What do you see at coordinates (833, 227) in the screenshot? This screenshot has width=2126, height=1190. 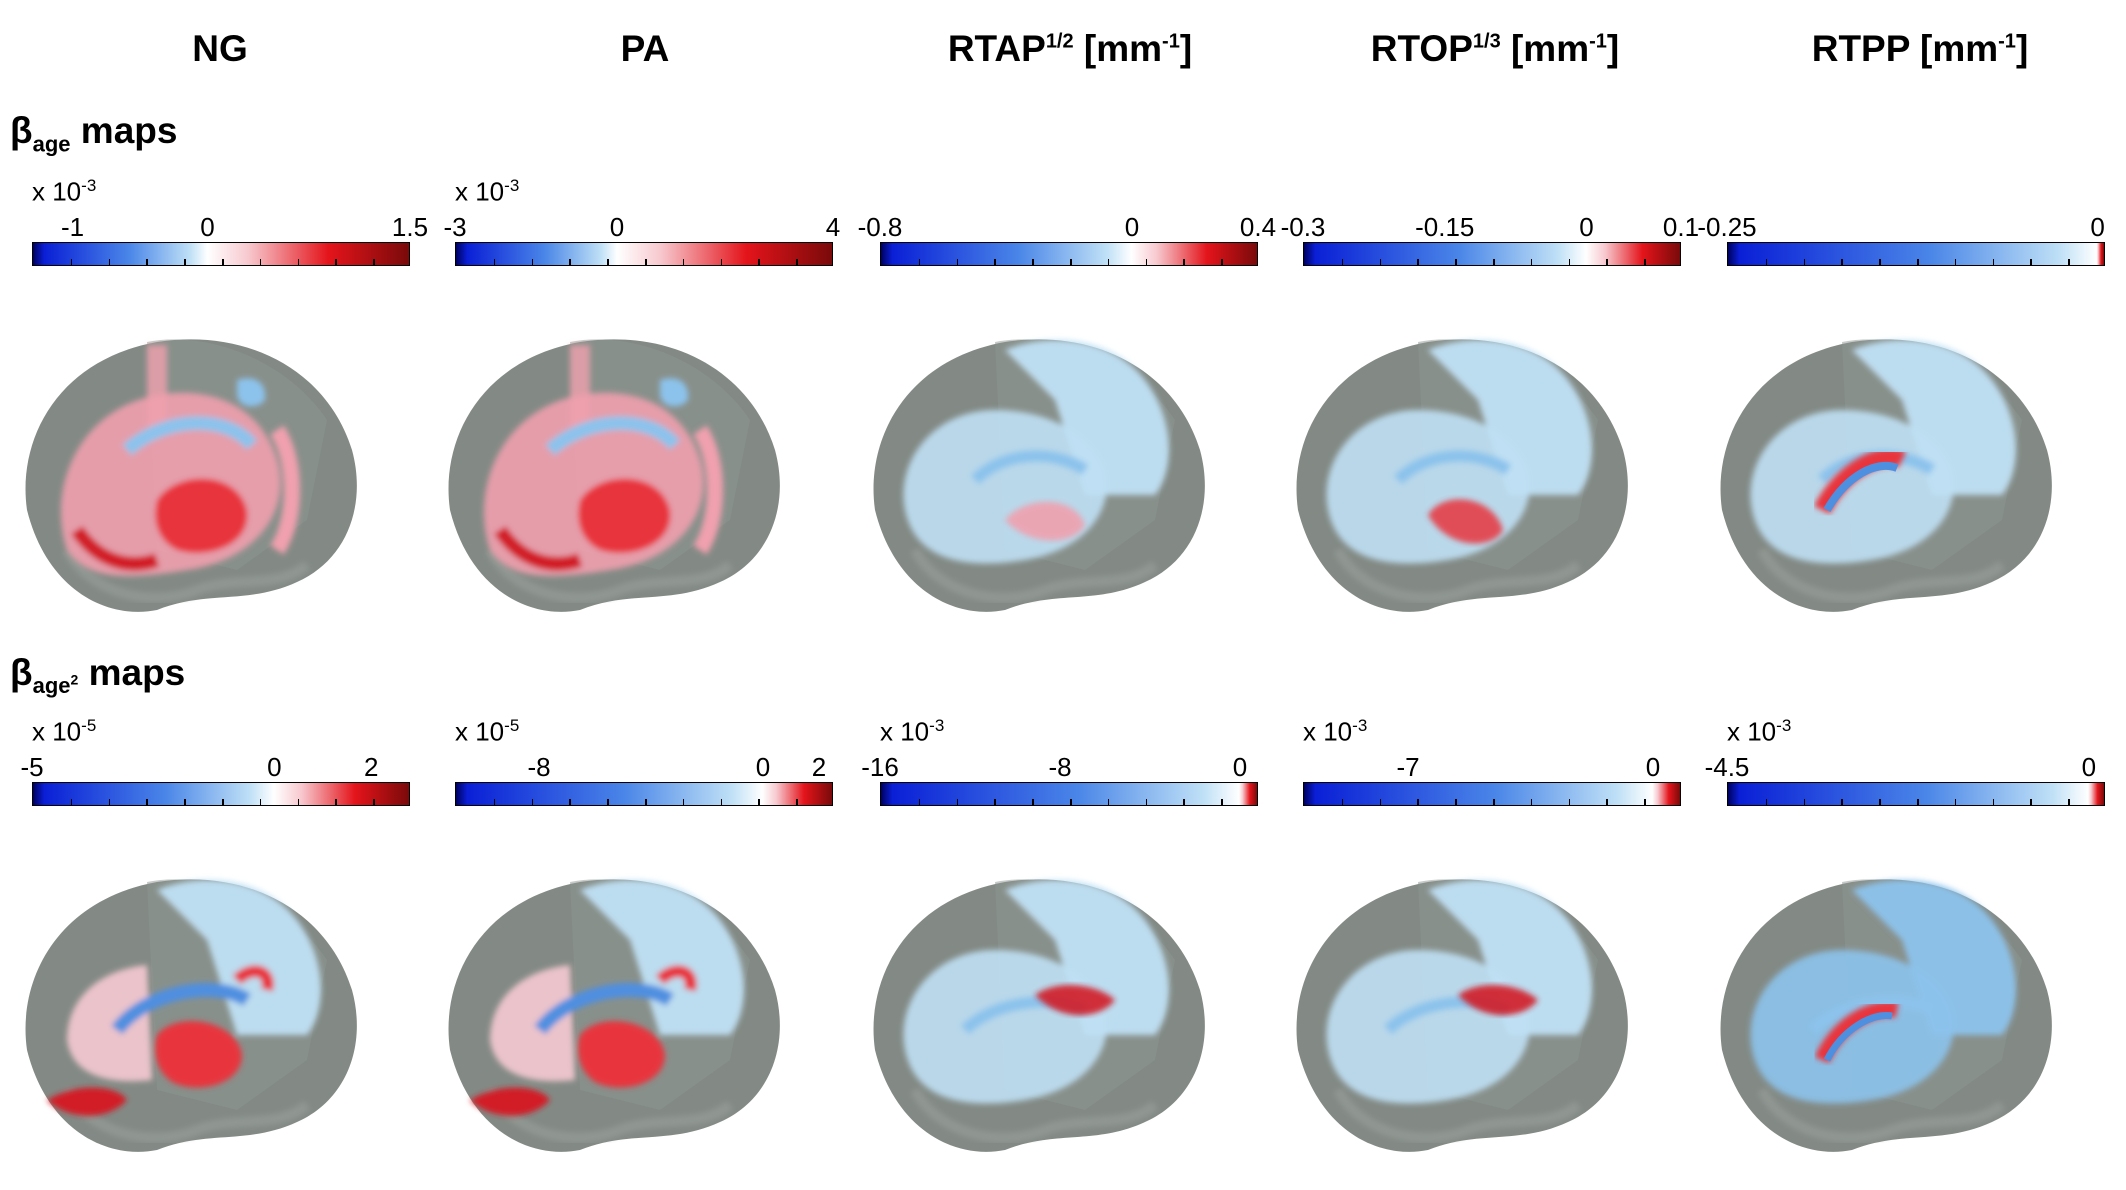 I see `colorbar-tick-label: 4` at bounding box center [833, 227].